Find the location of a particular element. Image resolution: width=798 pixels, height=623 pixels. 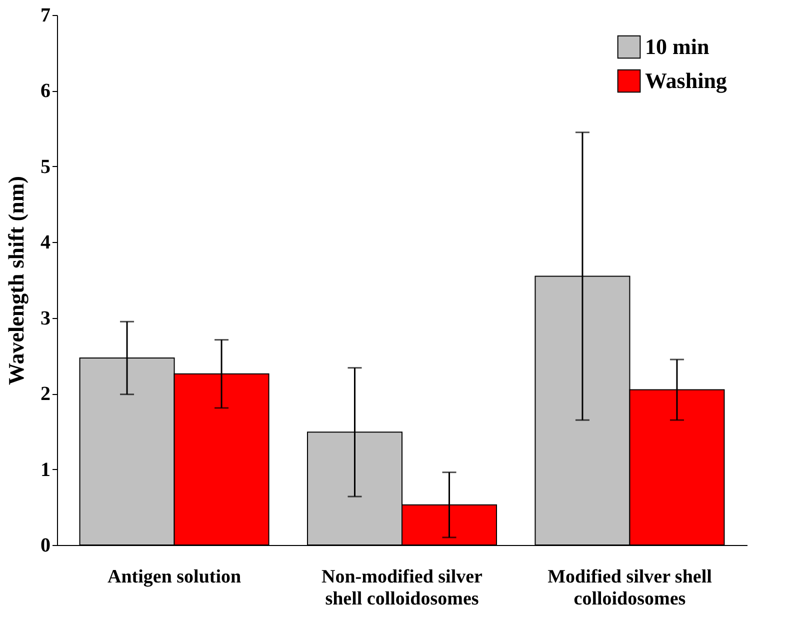

legend-label: Washing is located at coordinates (686, 80).